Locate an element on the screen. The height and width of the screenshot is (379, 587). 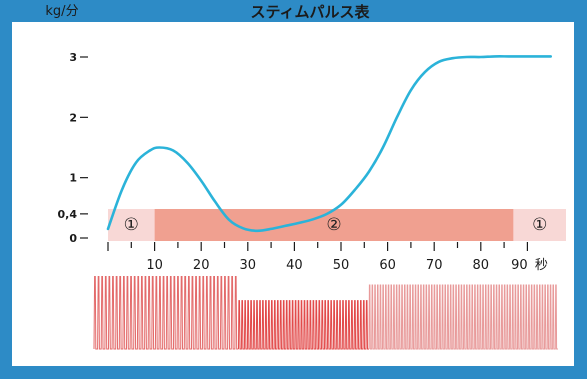
x-axis: 10 20 30 40 50 60 70 80 90 秒 is located at coordinates (327, 257).